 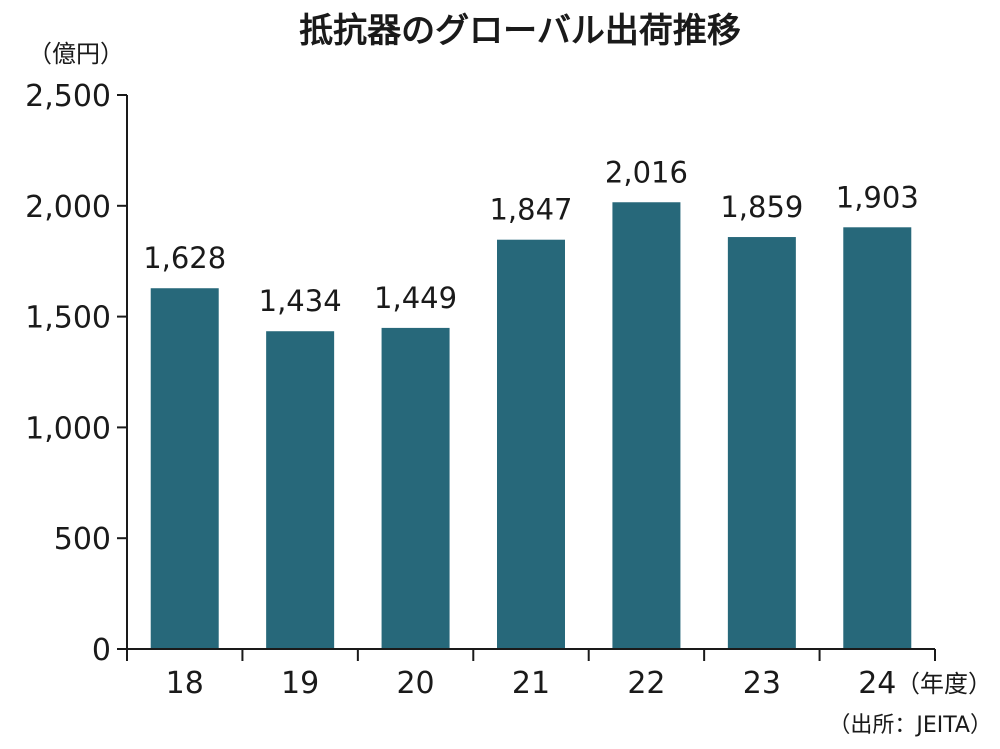 What do you see at coordinates (185, 683) in the screenshot?
I see `x-tick-label-18: 18` at bounding box center [185, 683].